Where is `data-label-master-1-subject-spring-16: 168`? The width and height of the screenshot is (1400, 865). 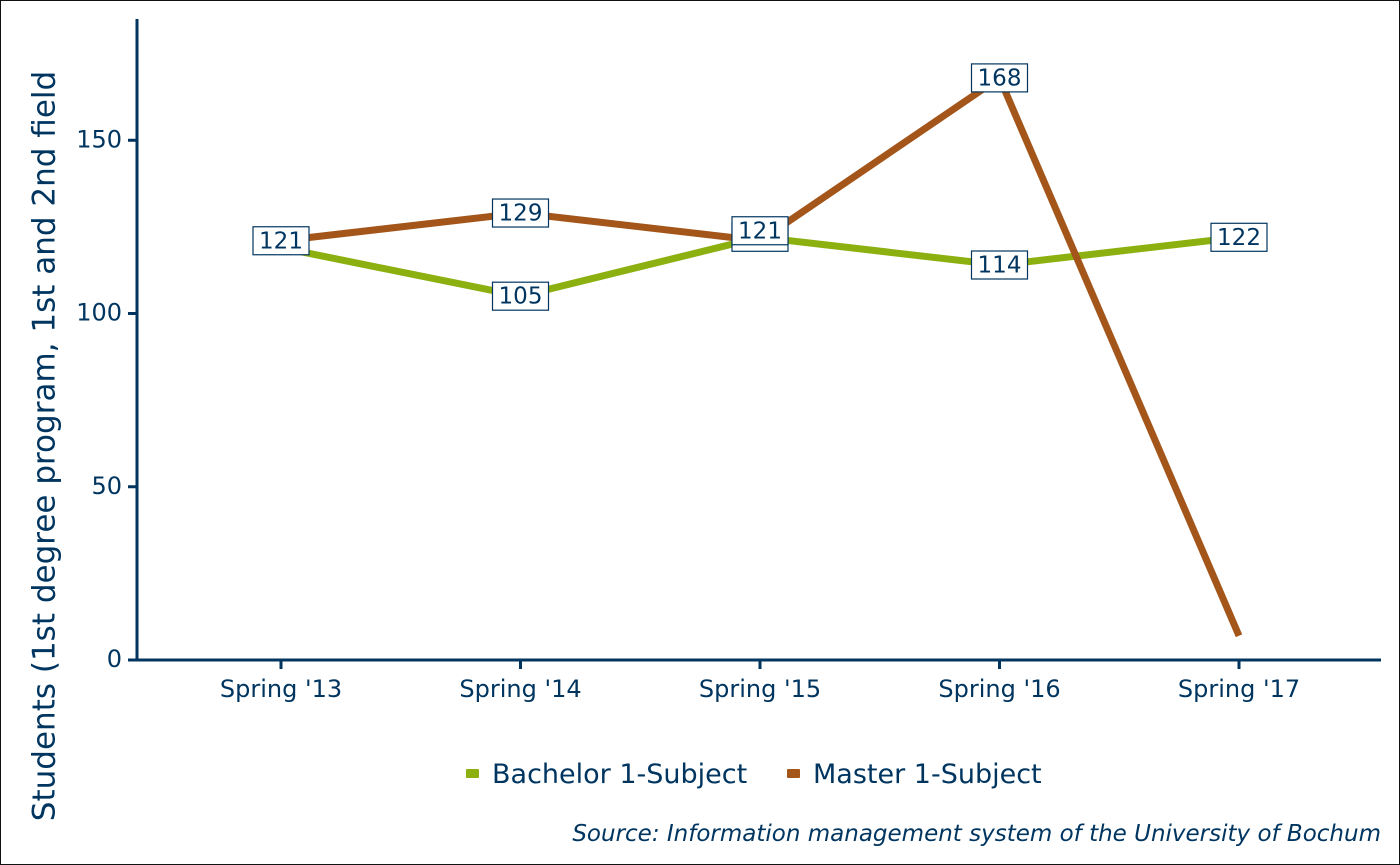 data-label-master-1-subject-spring-16: 168 is located at coordinates (999, 78).